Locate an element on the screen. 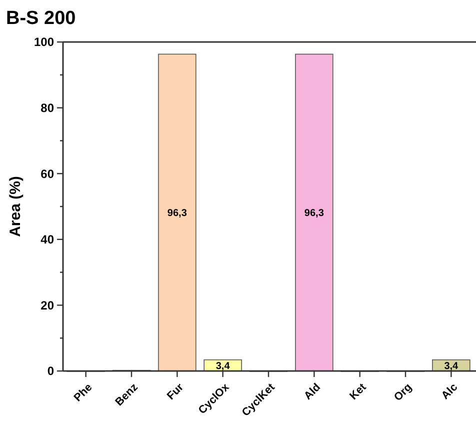 The height and width of the screenshot is (428, 476). x-tick-label: Ket is located at coordinates (358, 391).